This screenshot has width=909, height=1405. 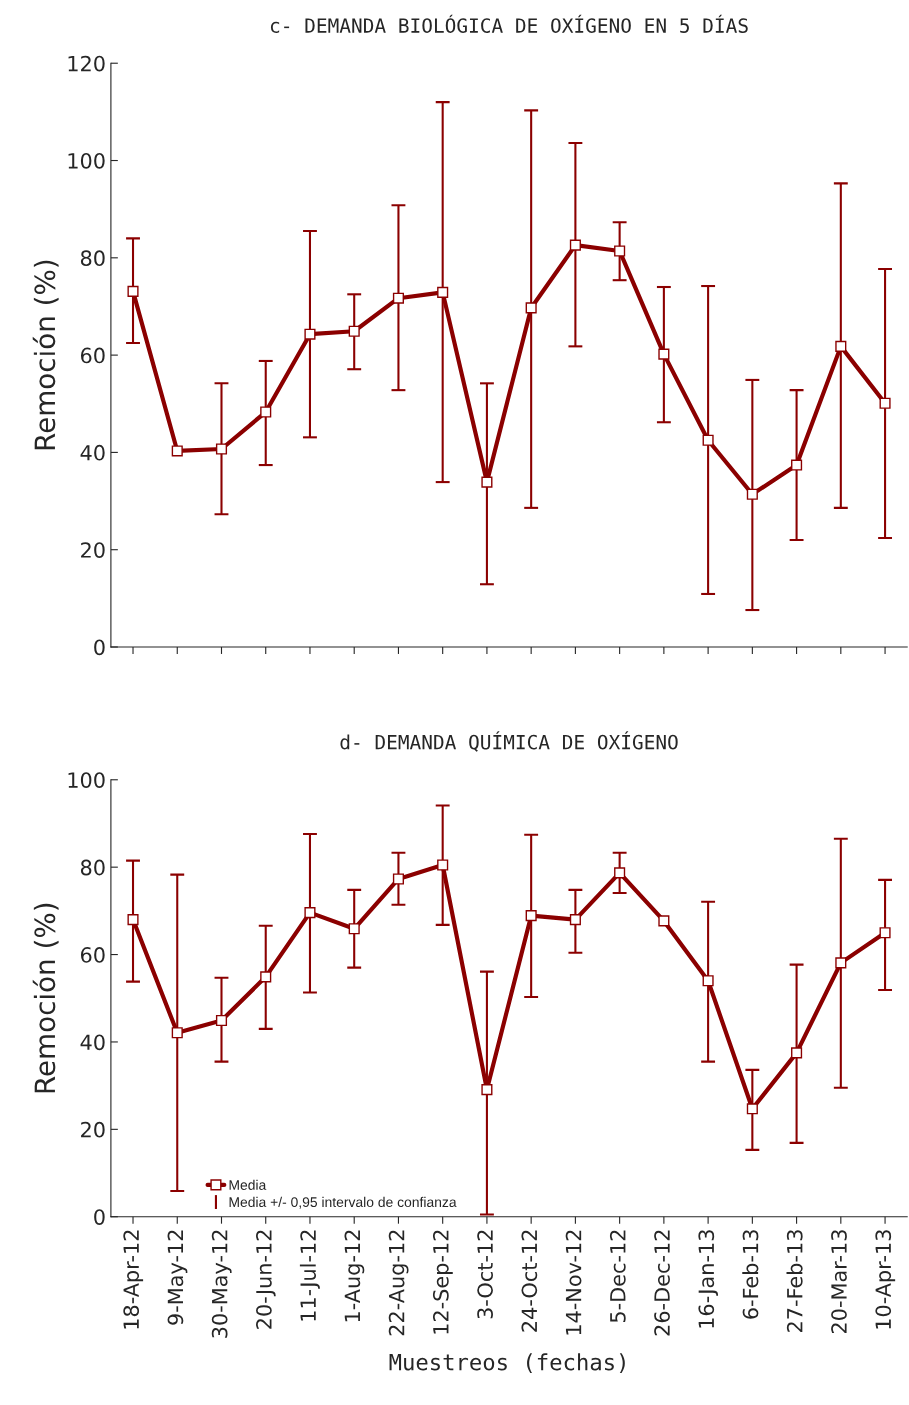 What do you see at coordinates (266, 1279) in the screenshot?
I see `x-tick-label: 20-Jun-12` at bounding box center [266, 1279].